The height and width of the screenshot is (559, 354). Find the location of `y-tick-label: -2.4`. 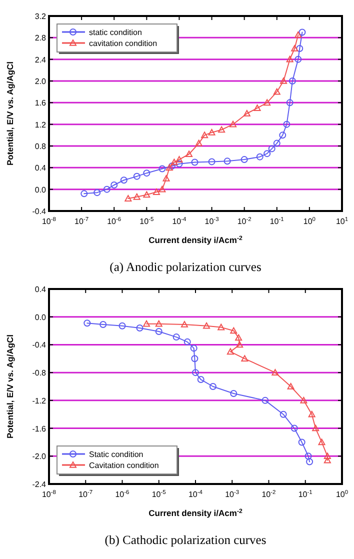

y-tick-label: -2.4 is located at coordinates (39, 484).